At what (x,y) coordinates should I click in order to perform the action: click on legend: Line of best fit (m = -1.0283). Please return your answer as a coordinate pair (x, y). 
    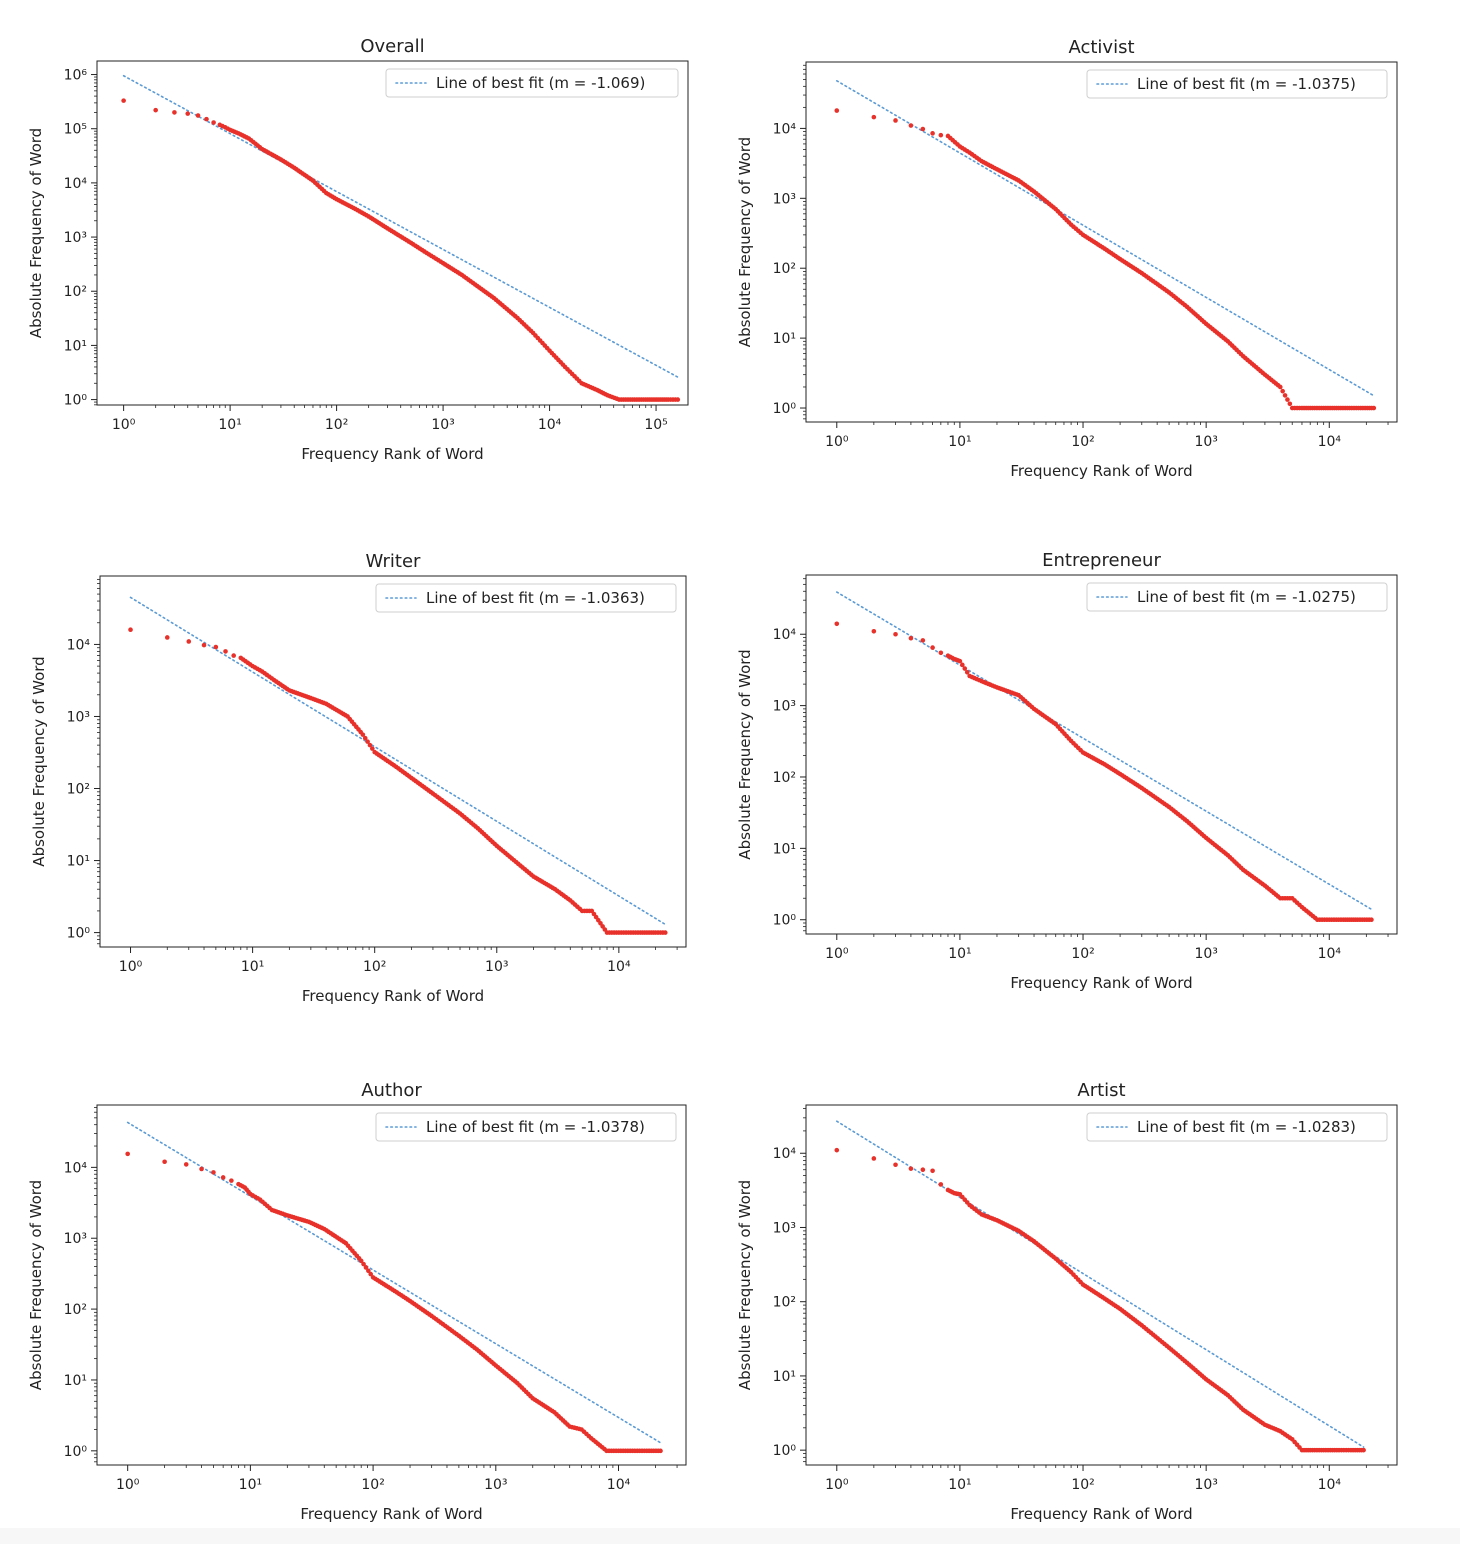
    Looking at the image, I should click on (1237, 1127).